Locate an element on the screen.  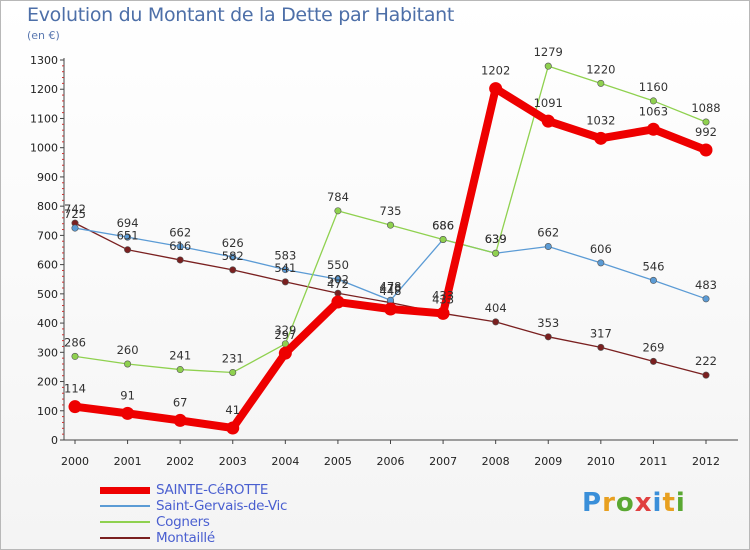
data-label-cogners: 639 is located at coordinates (496, 239).